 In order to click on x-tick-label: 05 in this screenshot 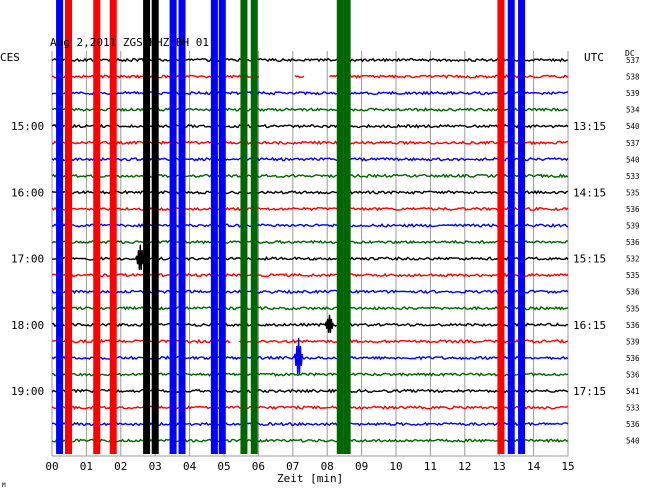, I will do `click(223, 466)`.